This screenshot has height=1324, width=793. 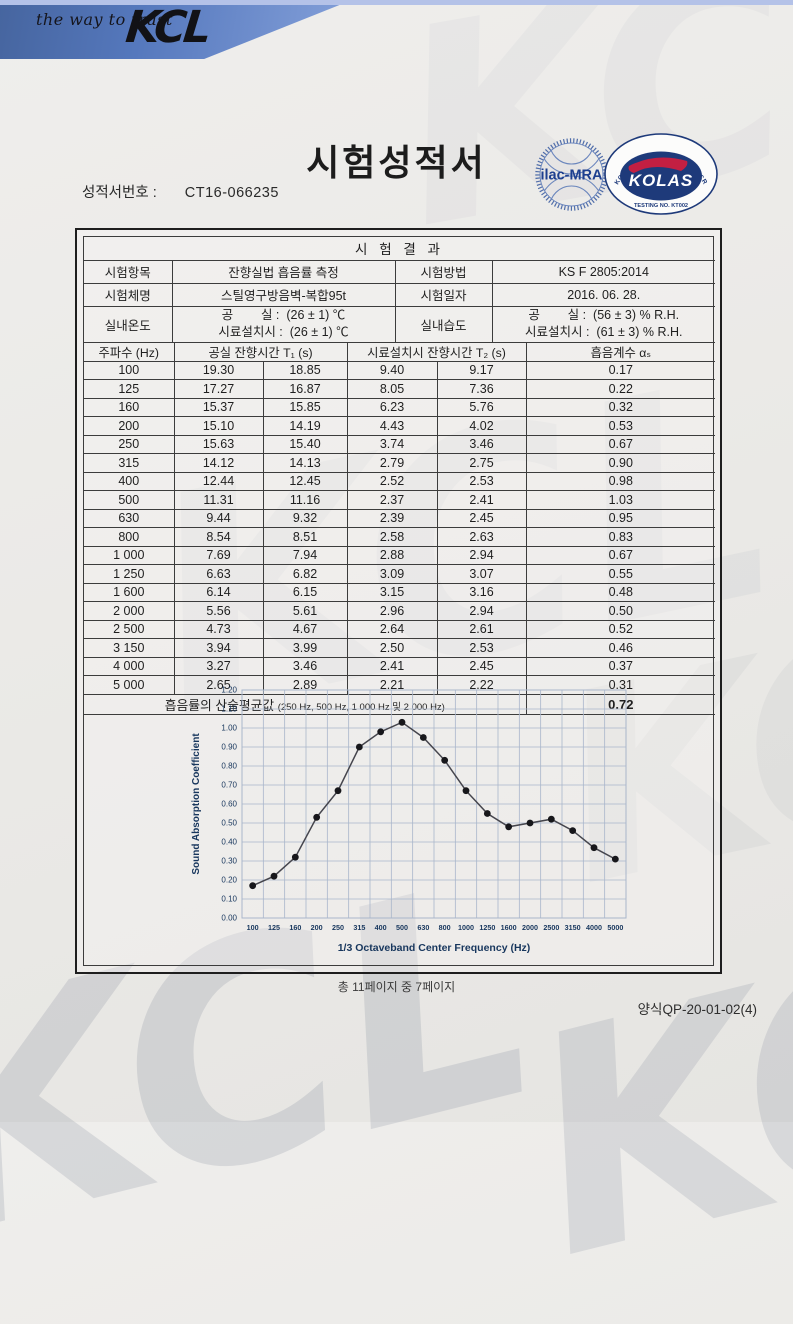 I want to click on table-cell: 800, so click(x=129, y=537).